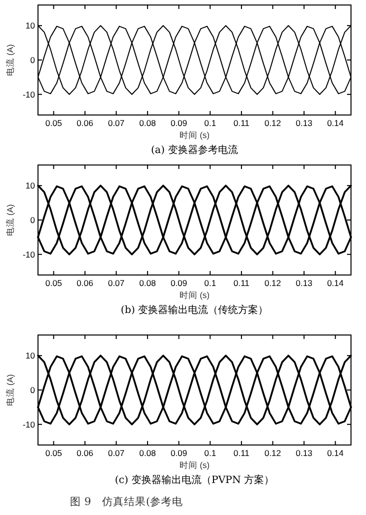 Image resolution: width=366 pixels, height=515 pixels. I want to click on text: (b) 变换器输出电流（传统方案）, so click(194, 310).